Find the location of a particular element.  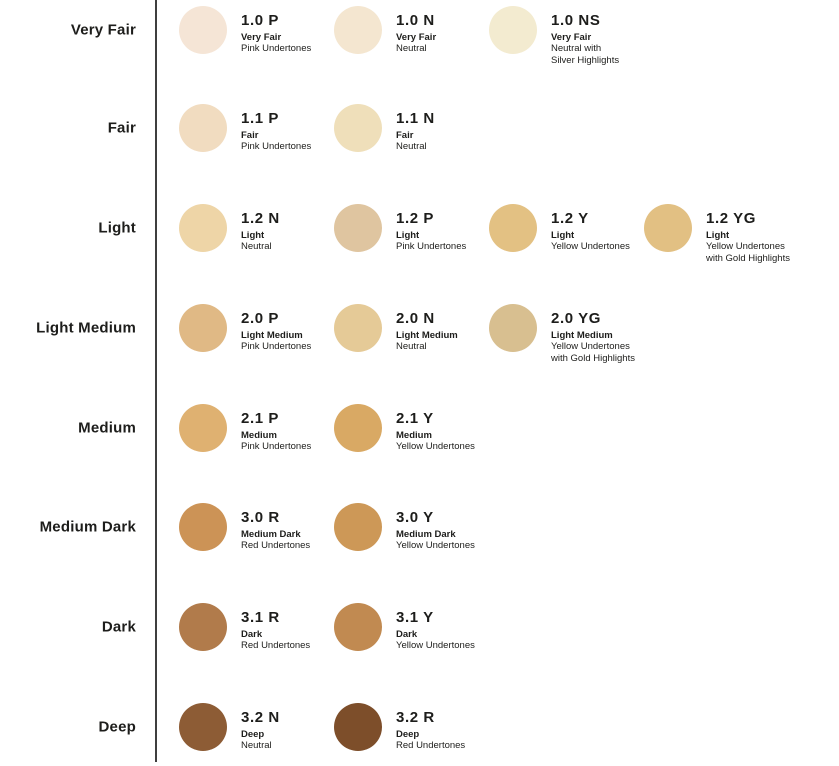

shade-text: 2.0 P Light Medium Pink Undertones is located at coordinates (269, 328).